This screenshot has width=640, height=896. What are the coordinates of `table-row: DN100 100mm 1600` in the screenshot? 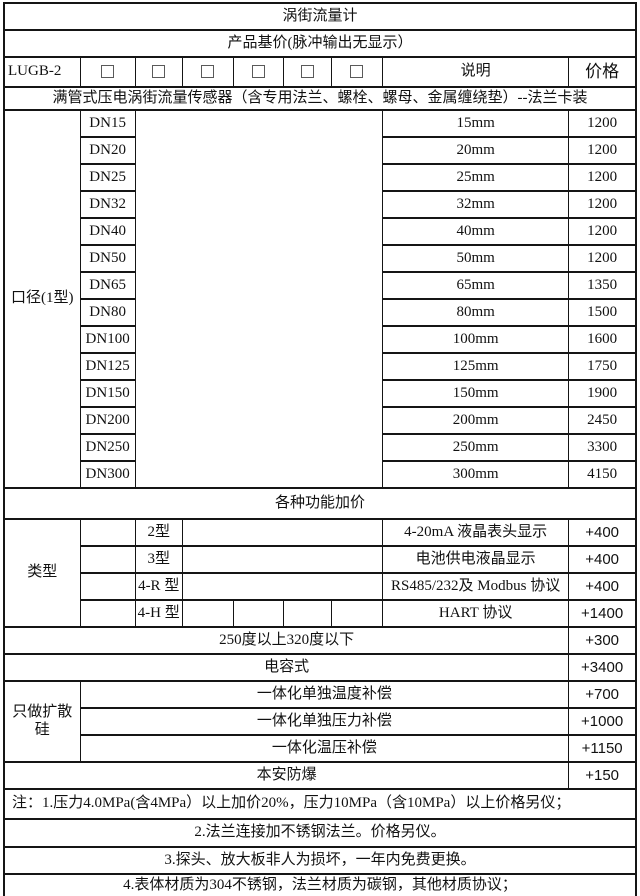 It's located at (320, 339).